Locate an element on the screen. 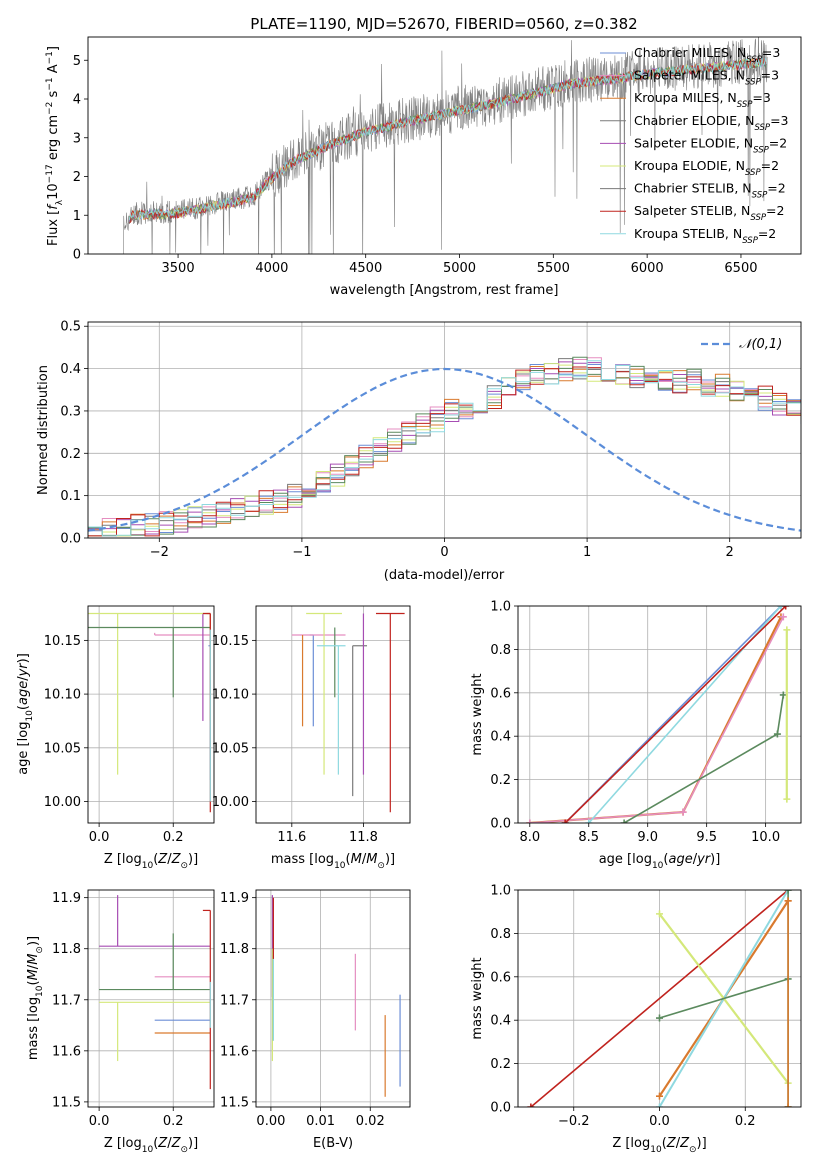  legend-entry: 𝒩(0,1) is located at coordinates (760, 344).